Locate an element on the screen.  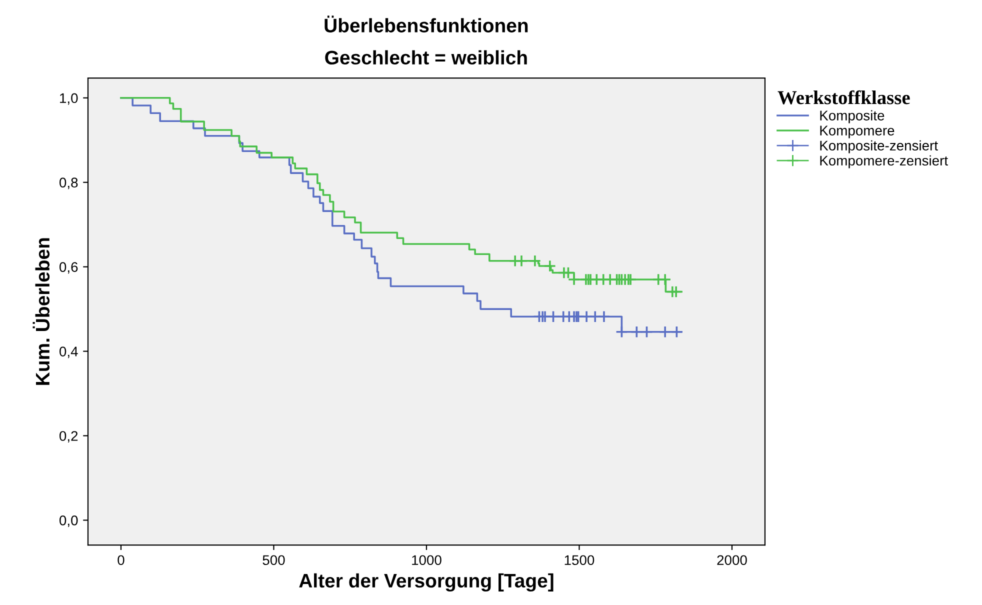
x-tick-label: 0 is located at coordinates (121, 560).